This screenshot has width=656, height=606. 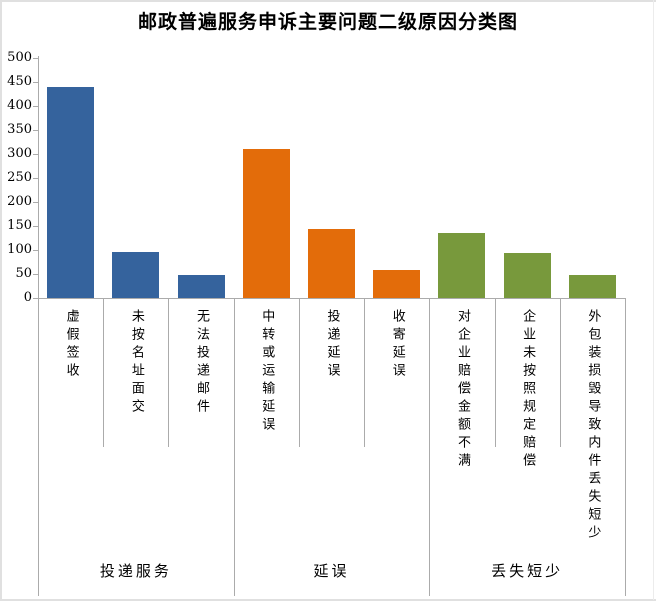 What do you see at coordinates (19, 153) in the screenshot?
I see `y-tick-label: 300` at bounding box center [19, 153].